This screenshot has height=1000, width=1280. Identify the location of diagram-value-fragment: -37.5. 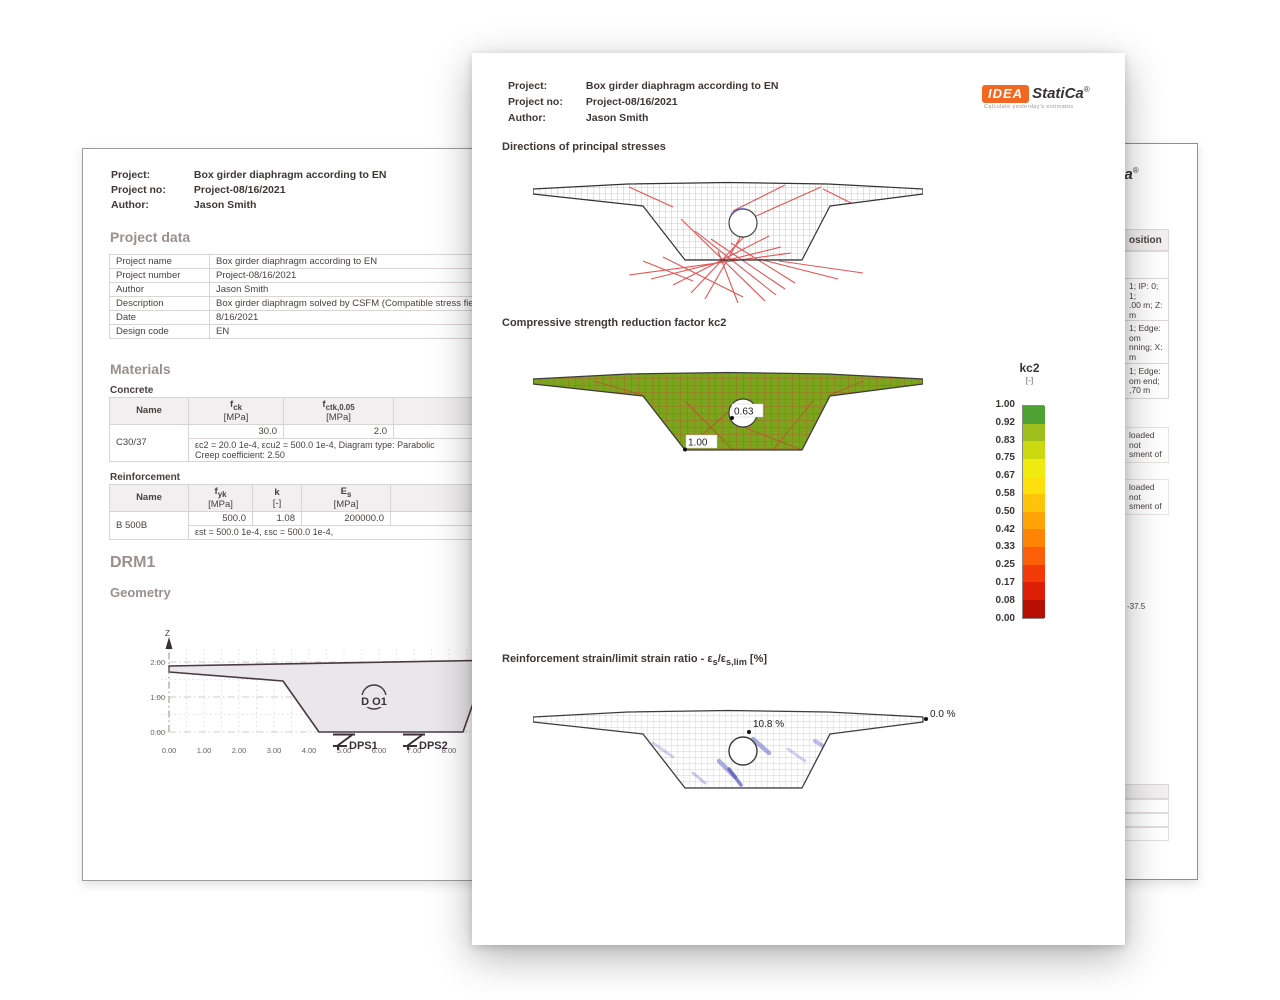
(1136, 606).